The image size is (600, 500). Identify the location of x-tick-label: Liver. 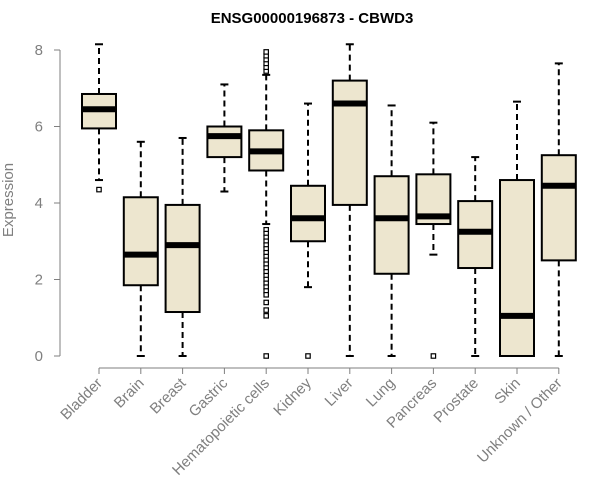
(339, 392).